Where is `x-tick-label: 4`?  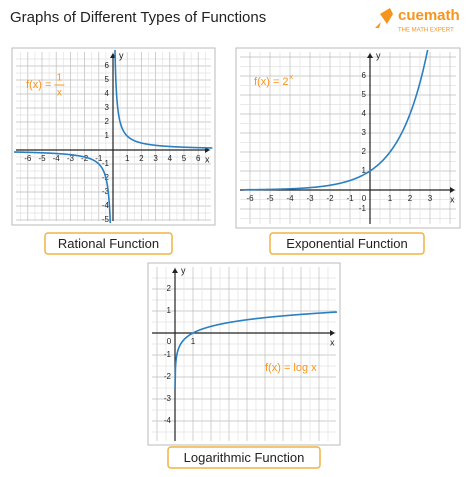
x-tick-label: 4 is located at coordinates (170, 158).